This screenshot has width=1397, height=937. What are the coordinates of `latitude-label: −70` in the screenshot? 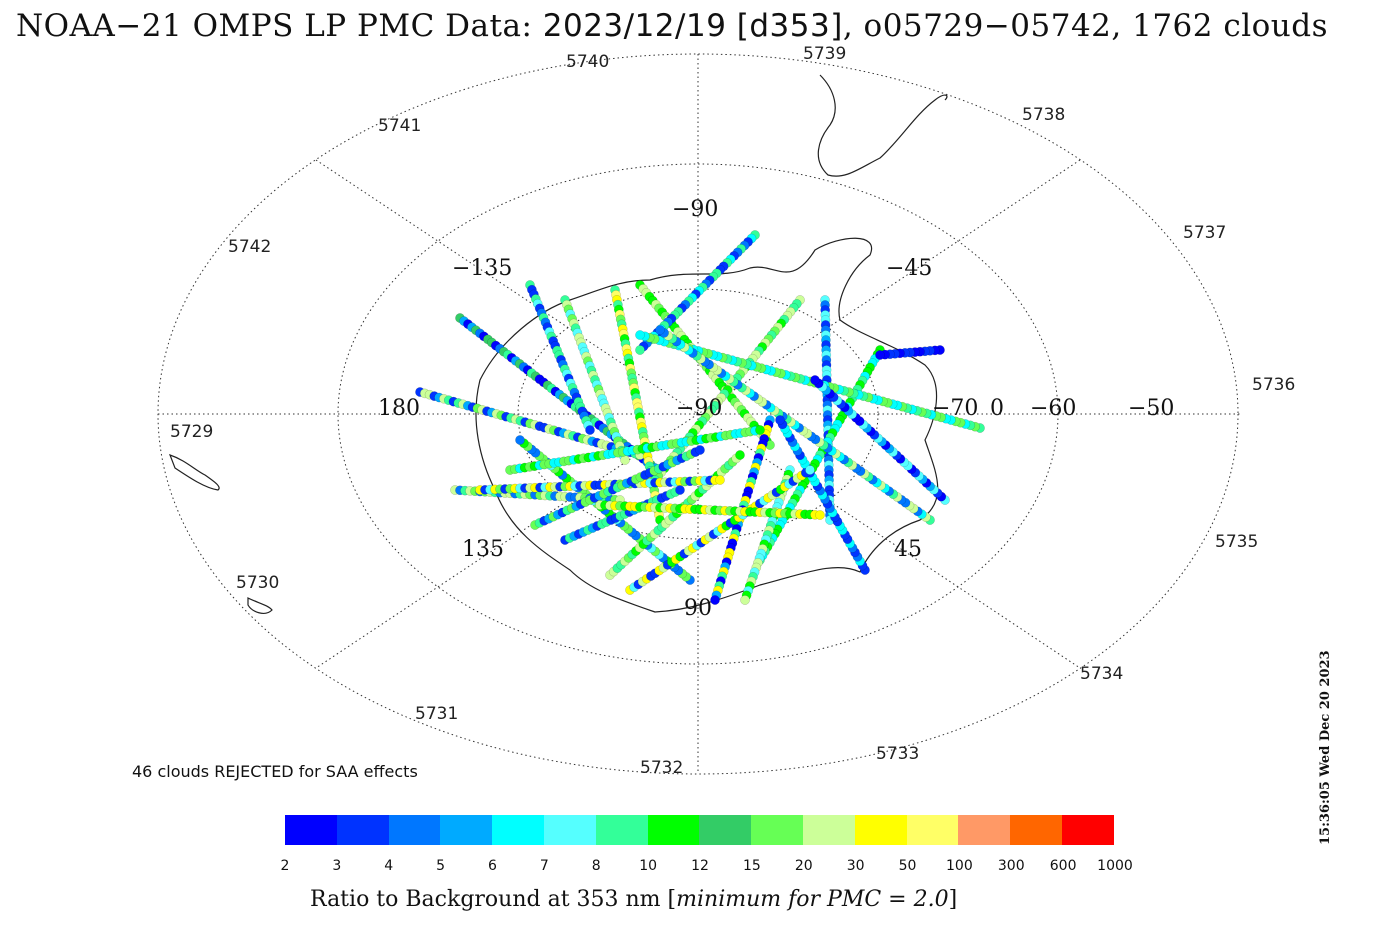 It's located at (955, 408).